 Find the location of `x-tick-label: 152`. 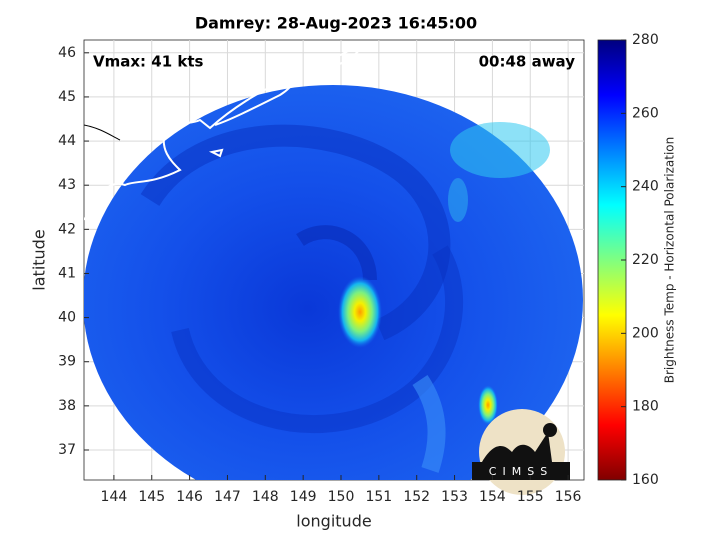

x-tick-label: 152 is located at coordinates (416, 497).